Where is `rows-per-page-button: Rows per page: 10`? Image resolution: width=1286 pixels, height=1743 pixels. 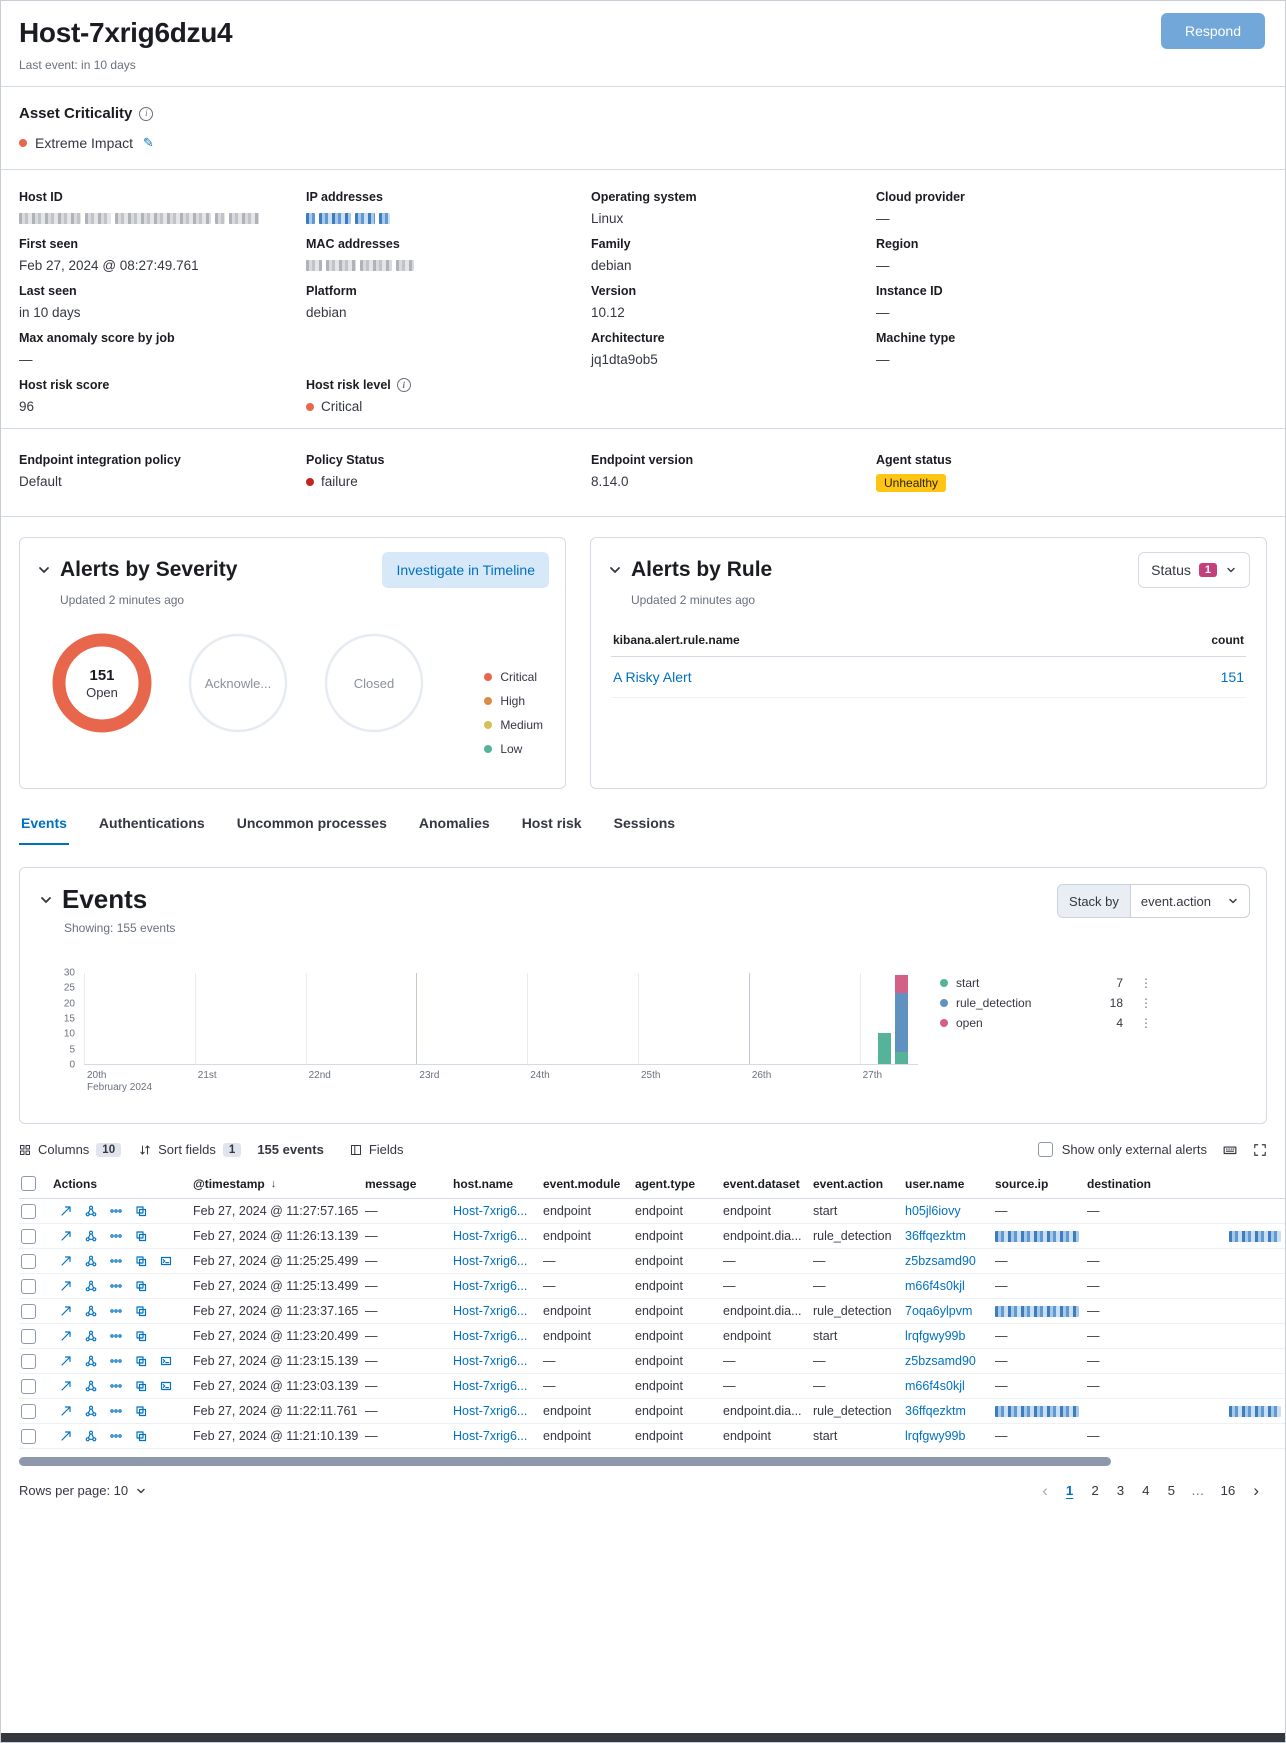 rows-per-page-button: Rows per page: 10 is located at coordinates (83, 1490).